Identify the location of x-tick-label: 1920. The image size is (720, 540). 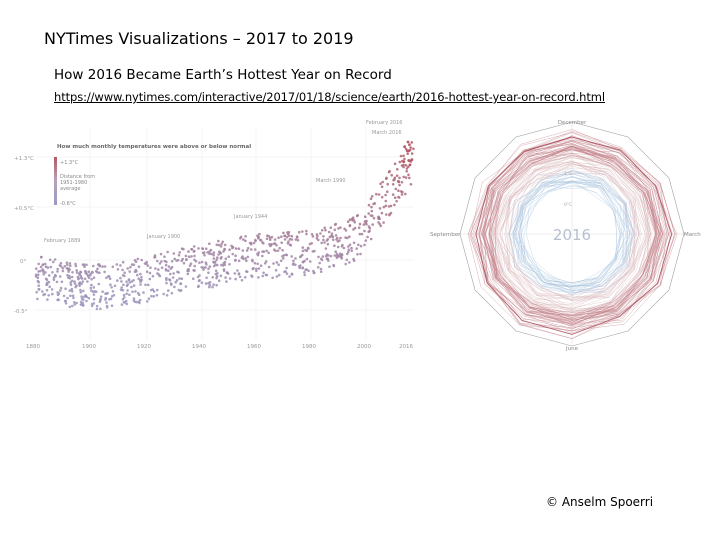
(144, 347).